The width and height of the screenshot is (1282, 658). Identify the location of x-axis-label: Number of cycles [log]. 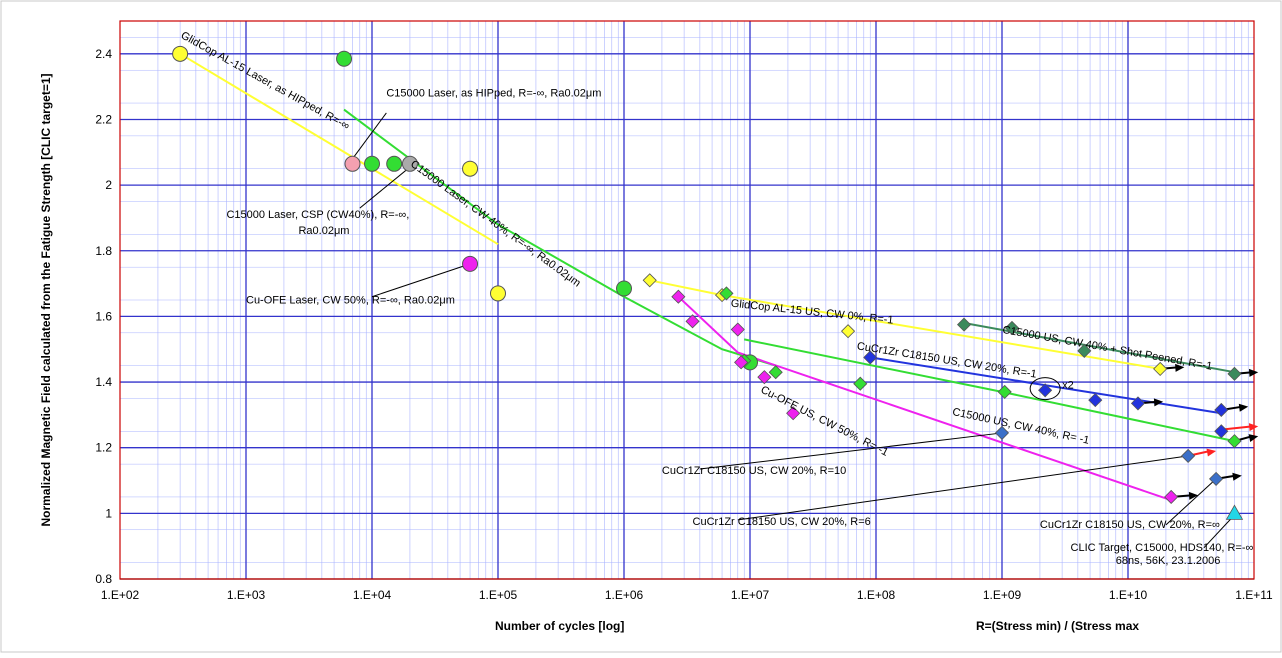
(559, 626).